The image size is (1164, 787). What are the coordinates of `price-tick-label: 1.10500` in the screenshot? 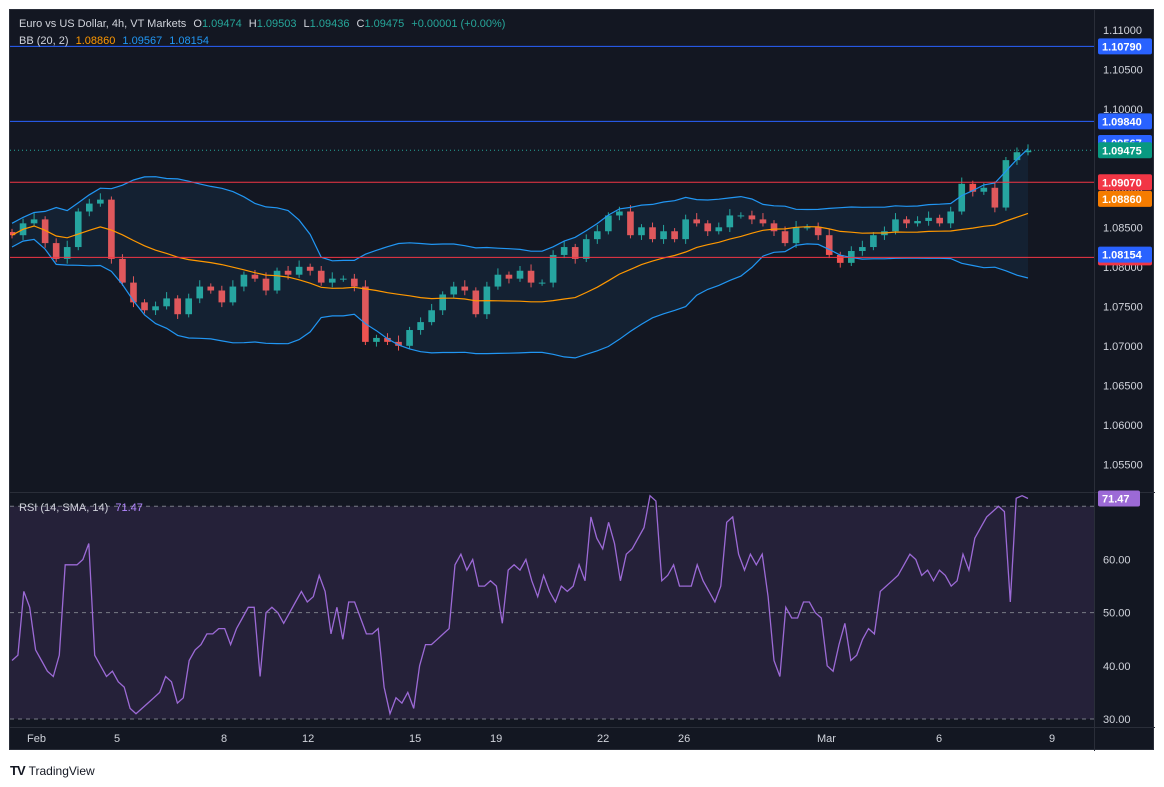 It's located at (1123, 70).